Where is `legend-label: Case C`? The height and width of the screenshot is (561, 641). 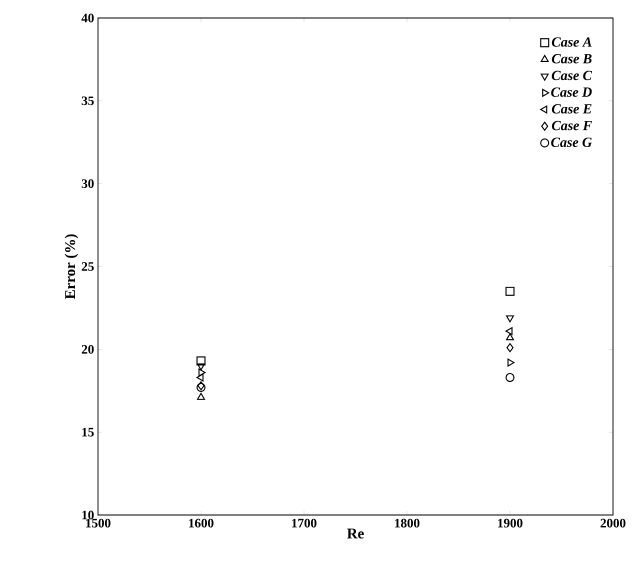
legend-label: Case C is located at coordinates (572, 75).